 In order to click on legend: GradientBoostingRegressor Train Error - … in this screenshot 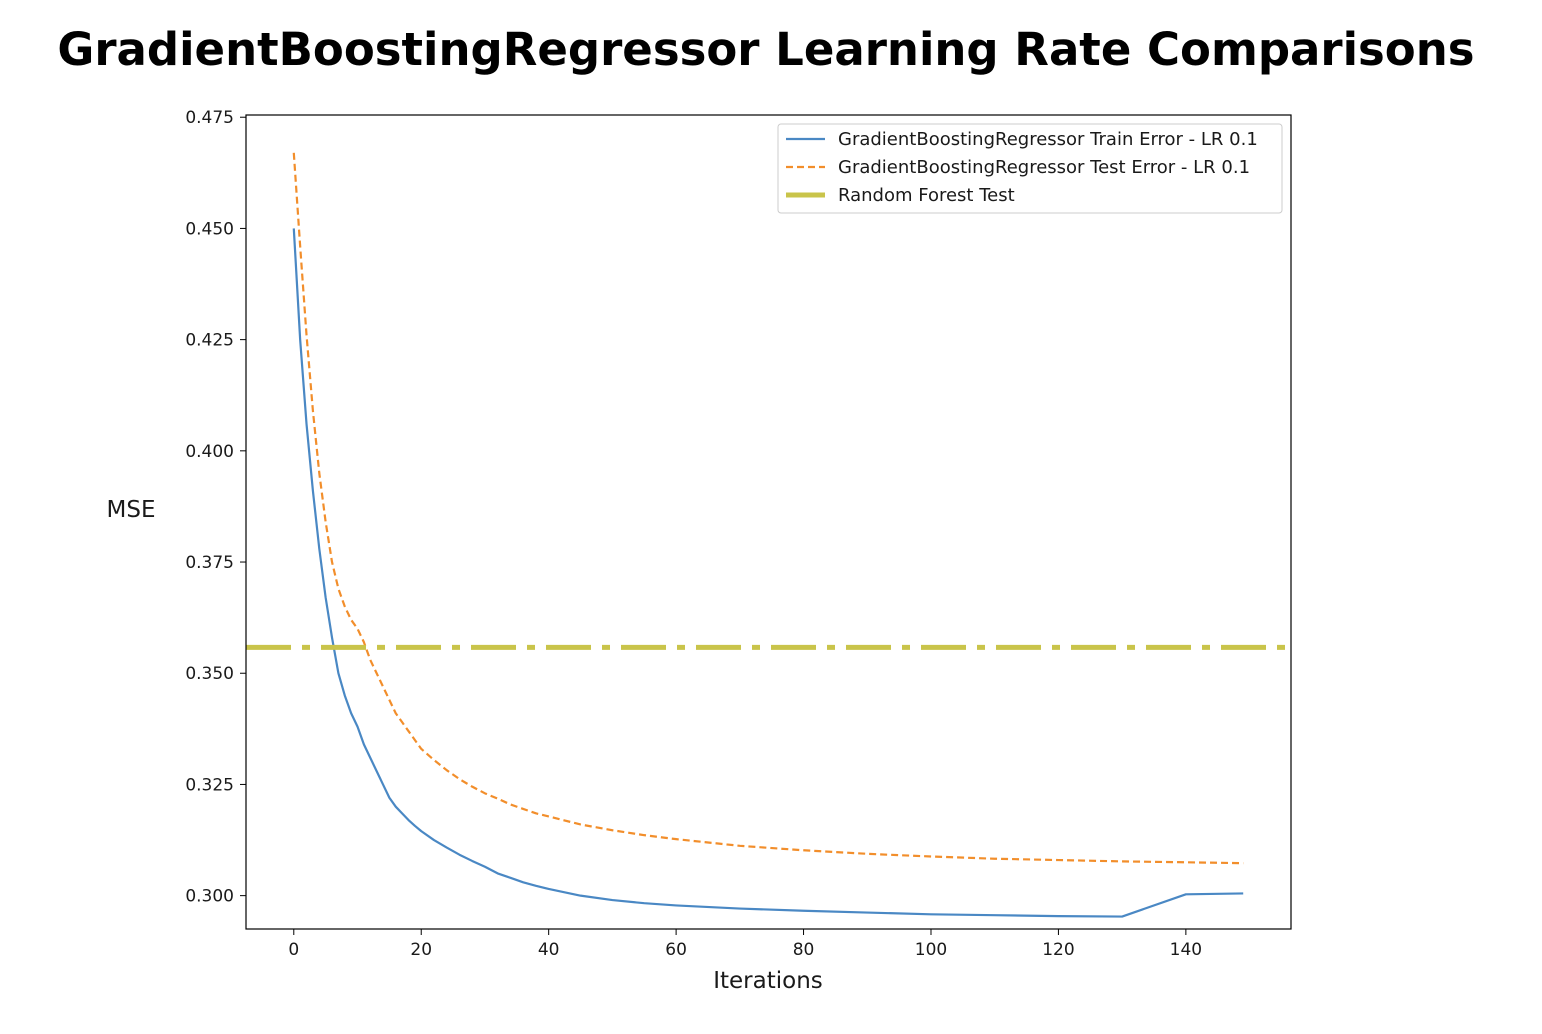, I will do `click(1030, 168)`.